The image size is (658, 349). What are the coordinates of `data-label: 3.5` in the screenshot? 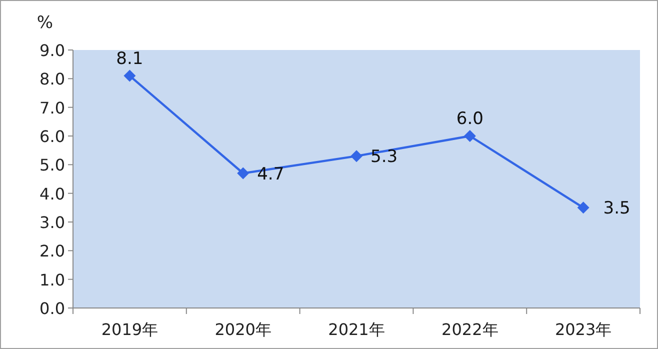 It's located at (616, 208).